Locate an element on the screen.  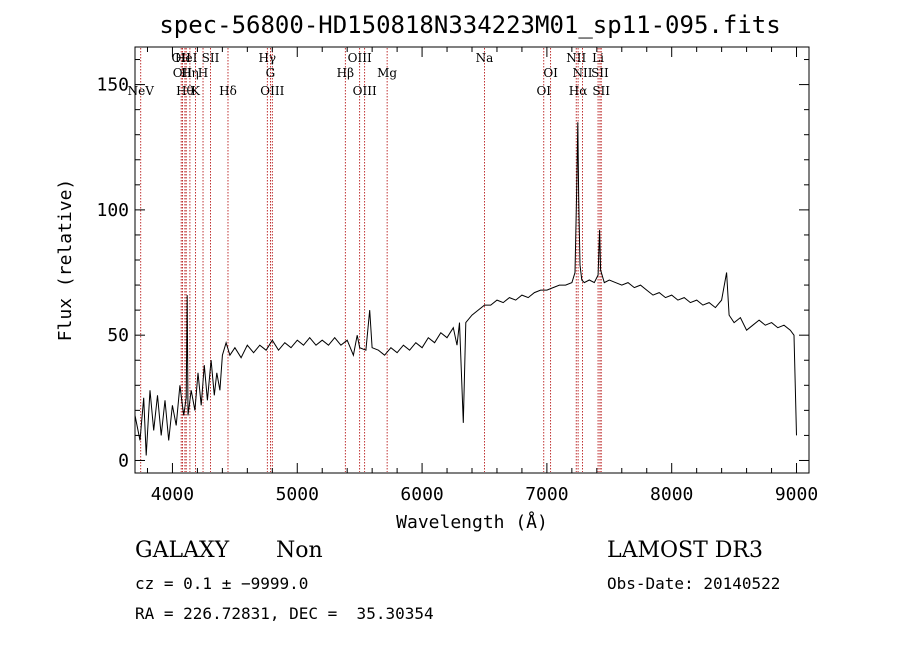
line-label-17: Na is located at coordinates (485, 58).